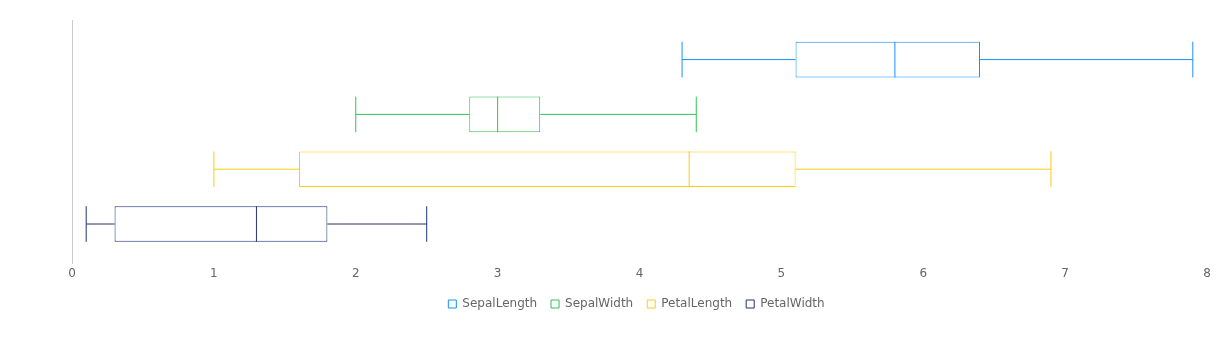  What do you see at coordinates (923, 272) in the screenshot?
I see `x-tick-label: 6` at bounding box center [923, 272].